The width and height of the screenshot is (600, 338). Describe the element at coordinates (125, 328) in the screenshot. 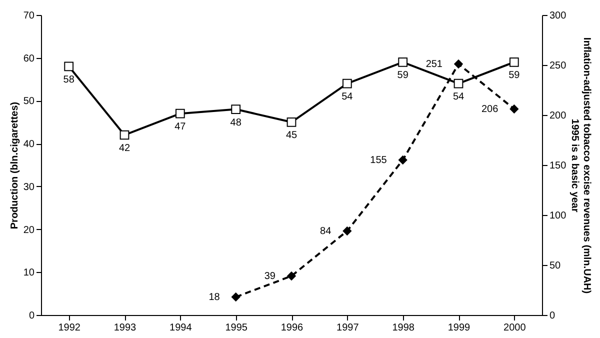

I see `x-tick-label: 1993` at that location.